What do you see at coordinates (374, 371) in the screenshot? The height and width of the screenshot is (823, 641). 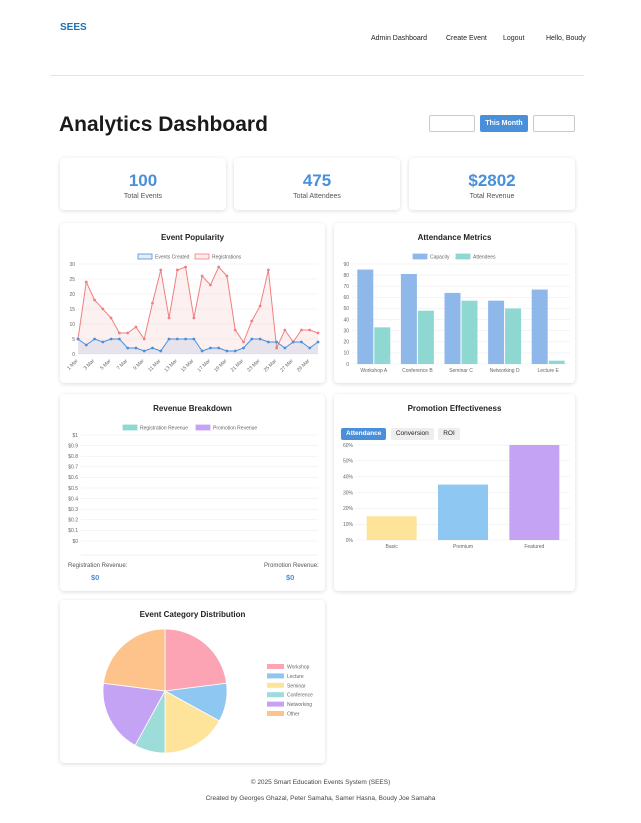 I see `x-tick-label: Workshop A` at bounding box center [374, 371].